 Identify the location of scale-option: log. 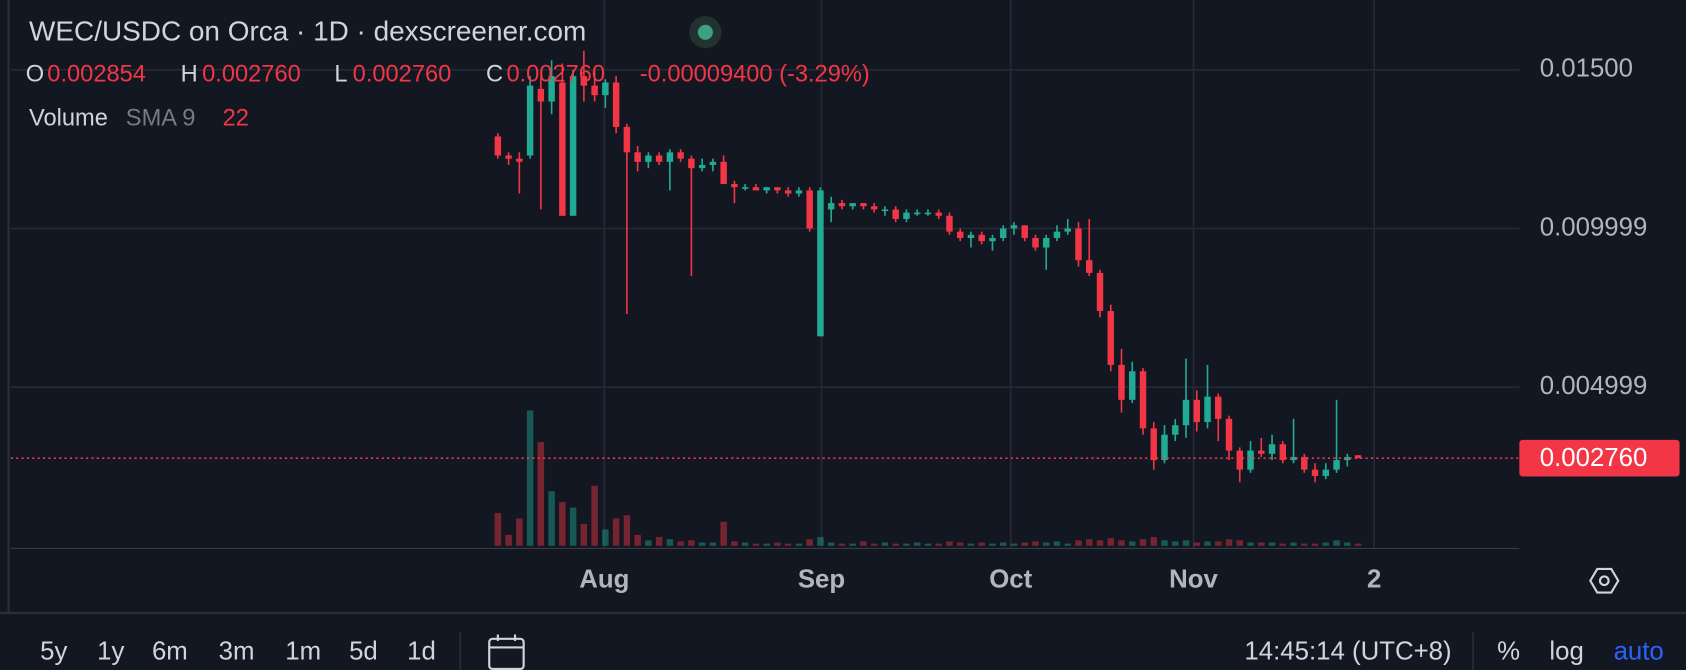
(1566, 652).